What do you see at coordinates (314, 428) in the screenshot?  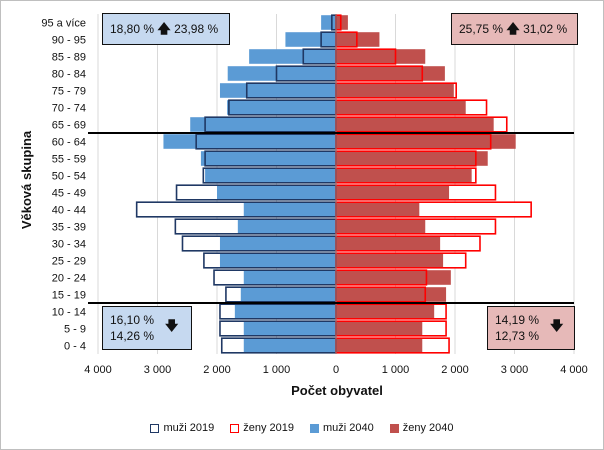 I see `legend-swatch-muzi-2040` at bounding box center [314, 428].